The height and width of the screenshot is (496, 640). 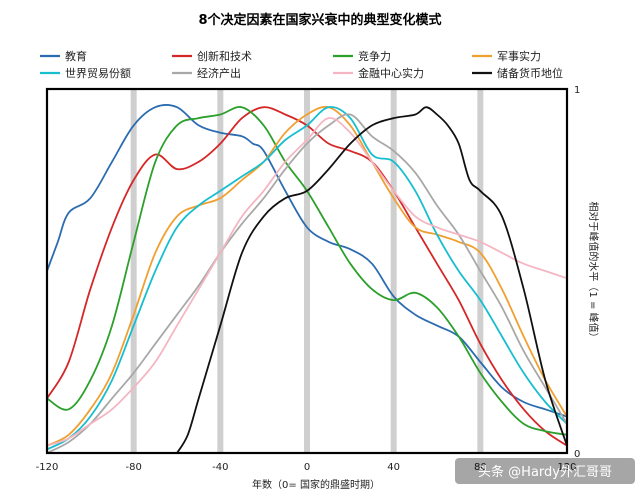 I want to click on watermark-text: 头条 @Hardy外汇哥哥, so click(x=545, y=472).